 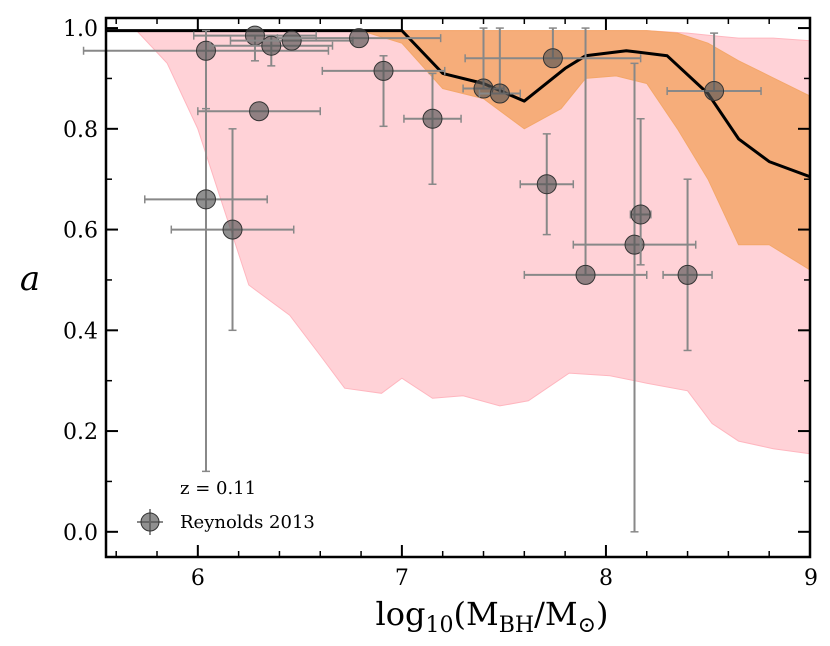 I want to click on x-label-open: (M, so click(x=475, y=614).